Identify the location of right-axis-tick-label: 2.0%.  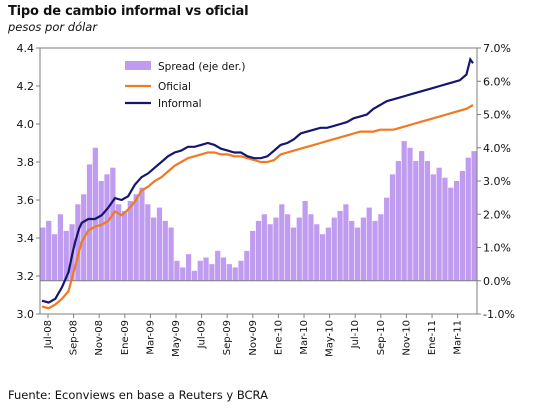
(497, 214).